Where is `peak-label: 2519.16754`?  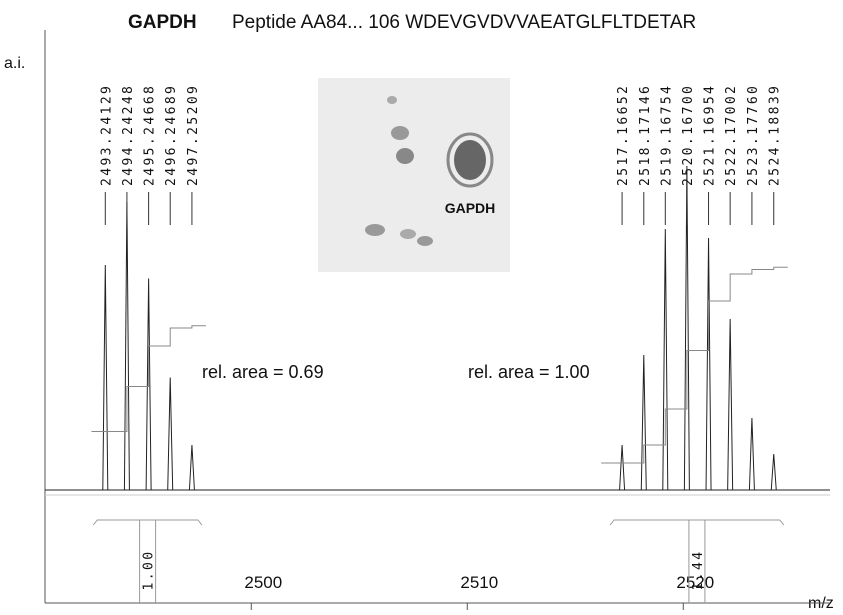 peak-label: 2519.16754 is located at coordinates (666, 135).